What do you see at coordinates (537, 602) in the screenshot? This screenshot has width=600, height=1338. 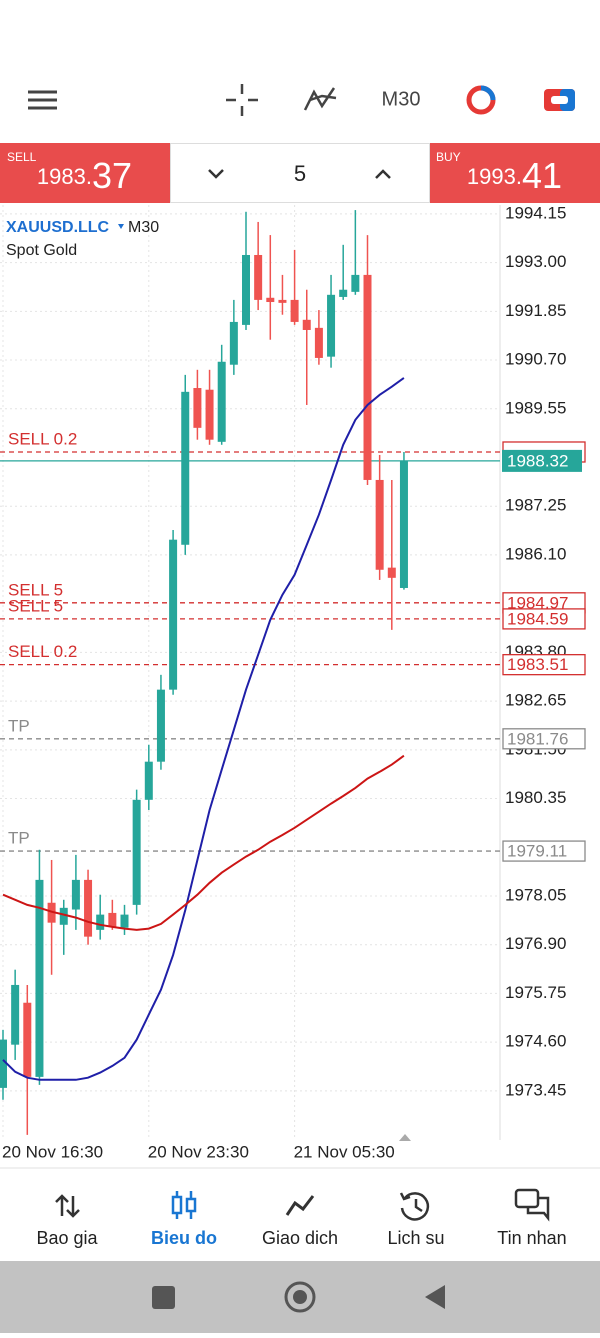 I see `level-value: 1984.97` at bounding box center [537, 602].